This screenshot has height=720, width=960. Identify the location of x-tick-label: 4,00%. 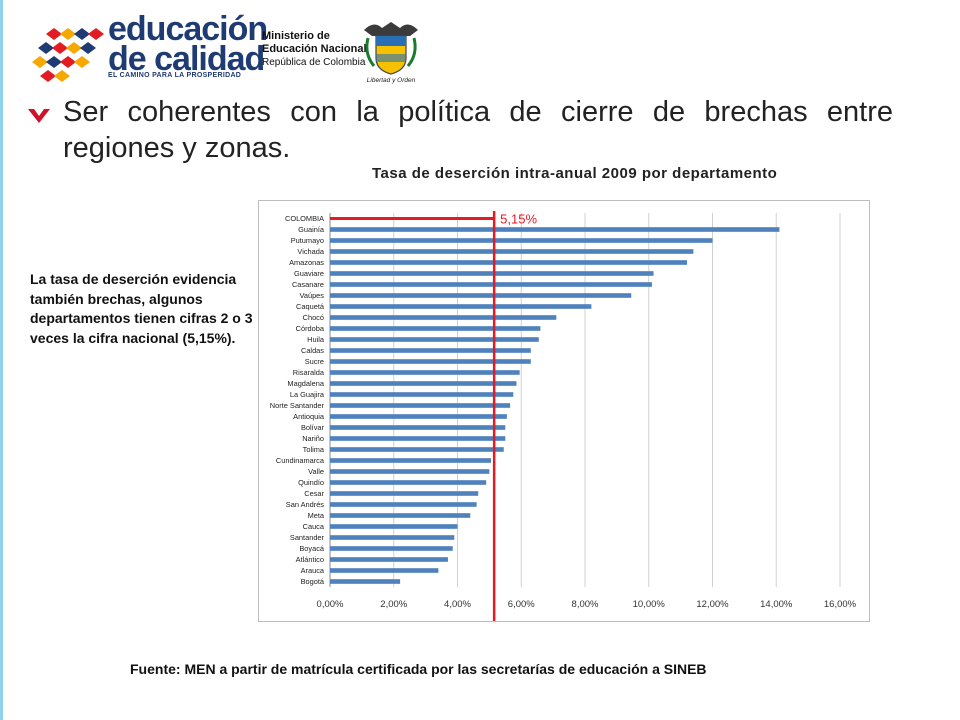
(457, 604).